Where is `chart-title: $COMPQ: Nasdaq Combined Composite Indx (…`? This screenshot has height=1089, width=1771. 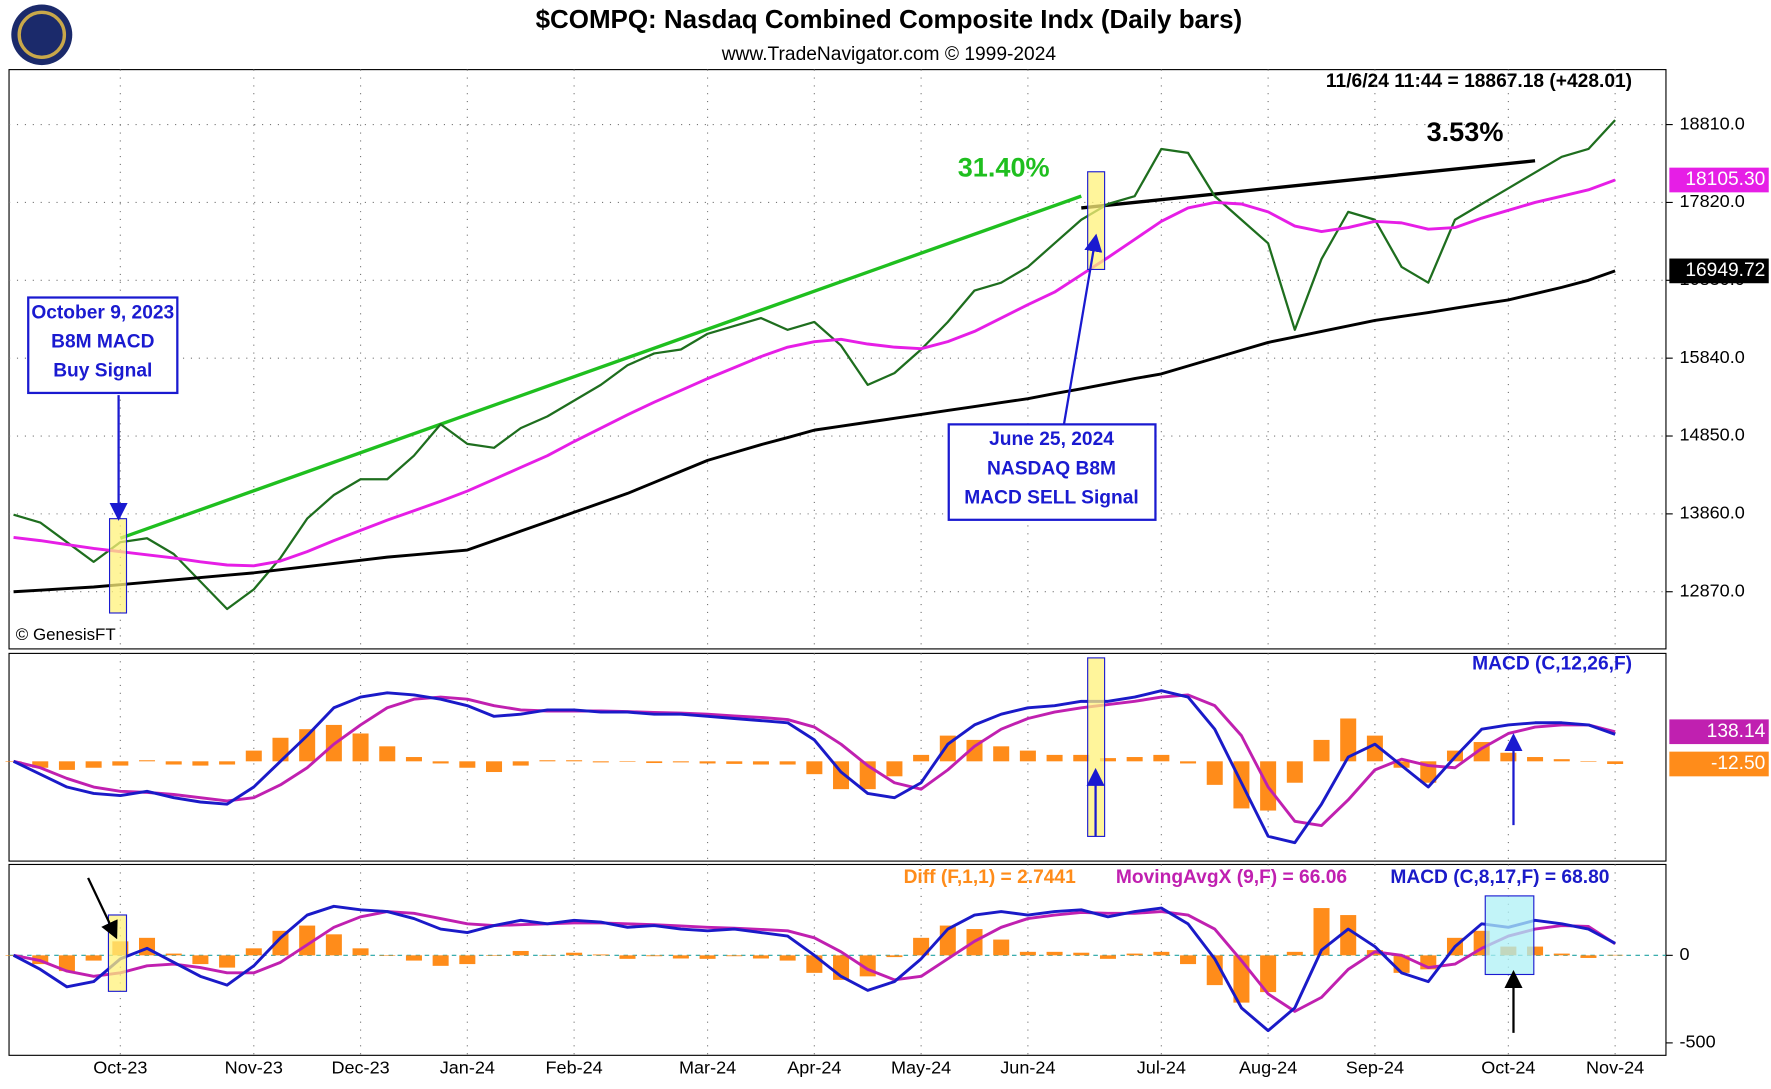
chart-title: $COMPQ: Nasdaq Combined Composite Indx (… is located at coordinates (889, 20).